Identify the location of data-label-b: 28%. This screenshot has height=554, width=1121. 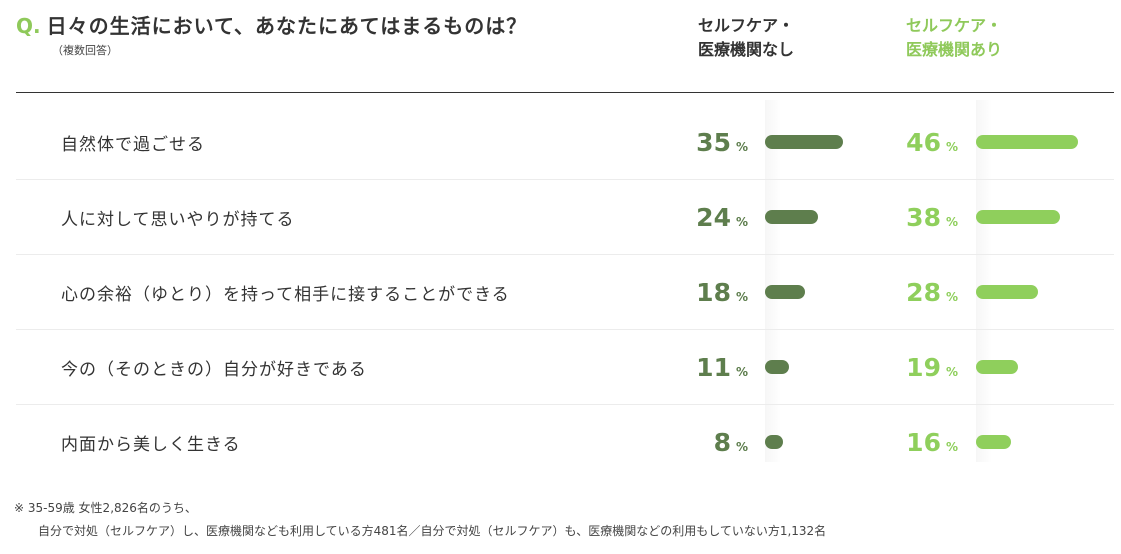
(908, 292).